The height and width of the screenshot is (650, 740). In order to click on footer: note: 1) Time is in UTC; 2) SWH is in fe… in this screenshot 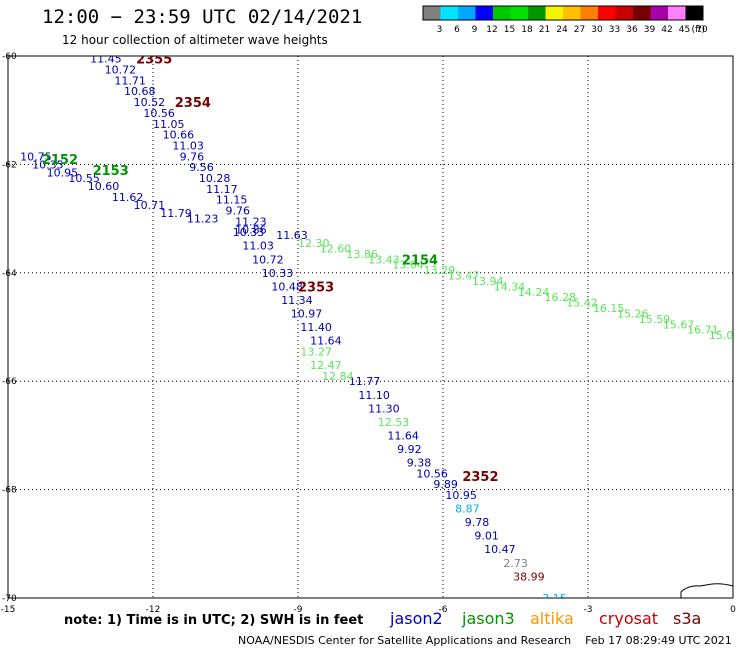, I will do `click(370, 629)`.